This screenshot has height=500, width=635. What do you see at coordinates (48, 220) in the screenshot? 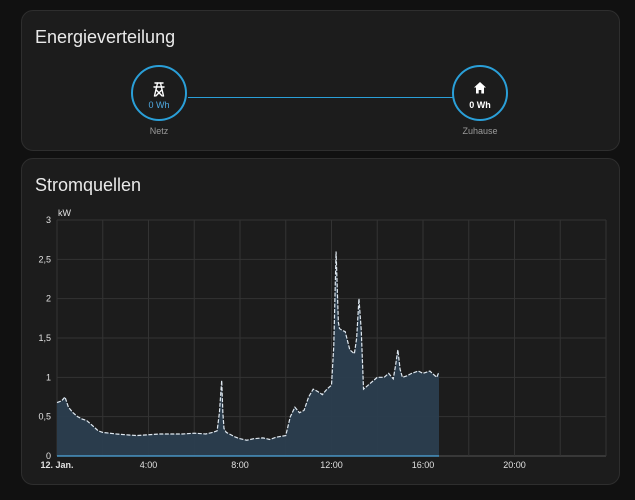
I see `y-tick-label: 3` at bounding box center [48, 220].